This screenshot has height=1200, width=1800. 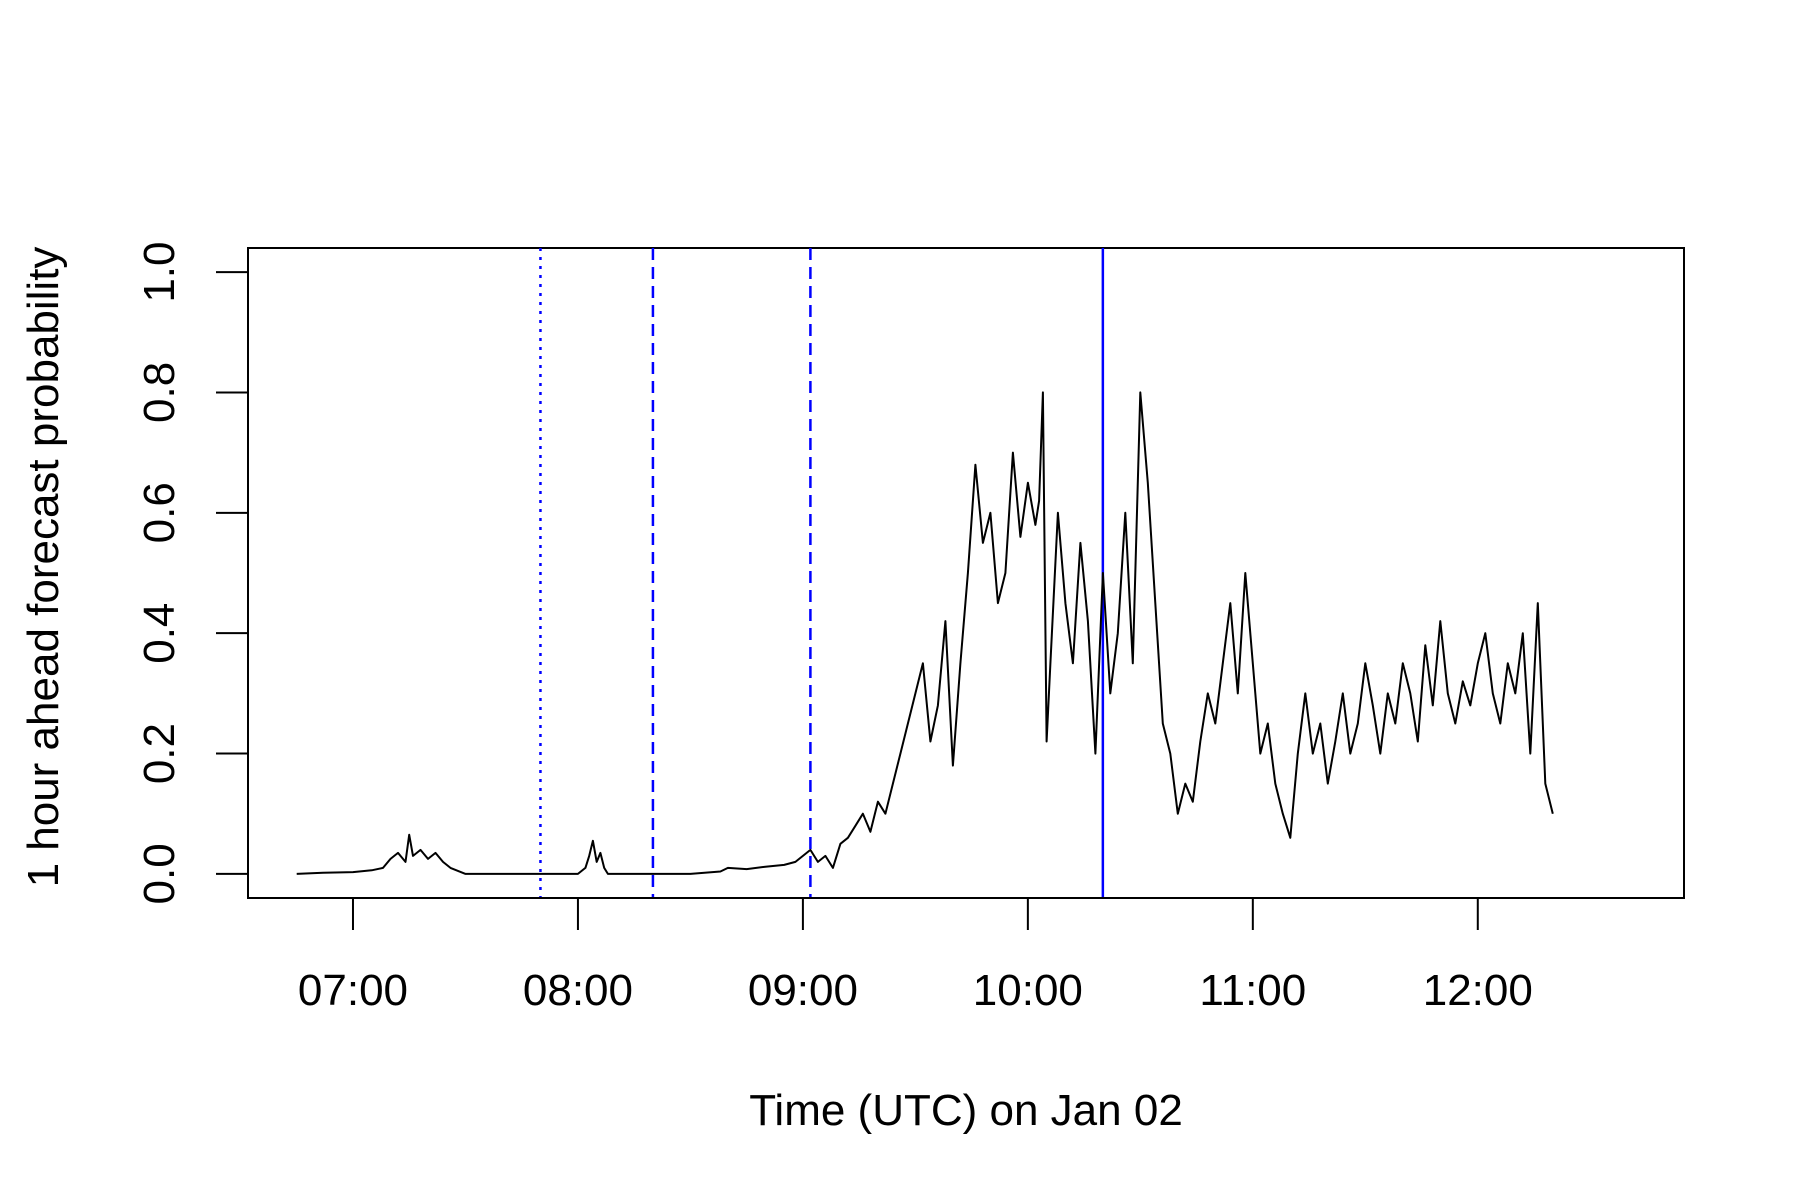 What do you see at coordinates (159, 633) in the screenshot?
I see `y-tick-label-2: 0.4` at bounding box center [159, 633].